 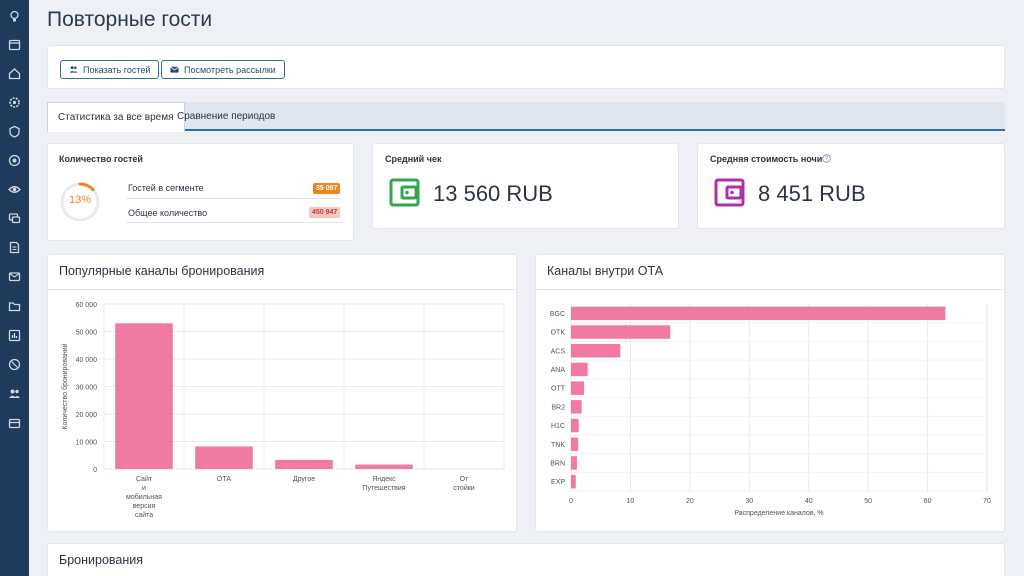 What do you see at coordinates (87, 388) in the screenshot?
I see `y-tick-label: 30 000` at bounding box center [87, 388].